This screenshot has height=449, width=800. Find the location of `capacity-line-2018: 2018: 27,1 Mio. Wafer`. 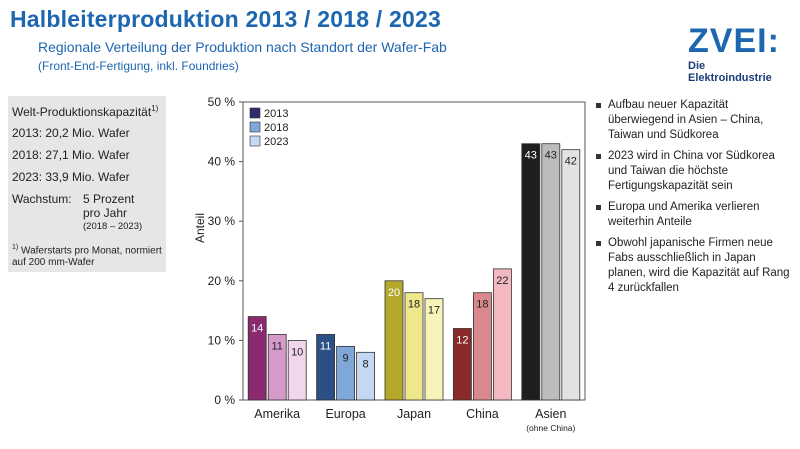

capacity-line-2018: 2018: 27,1 Mio. Wafer is located at coordinates (71, 155).